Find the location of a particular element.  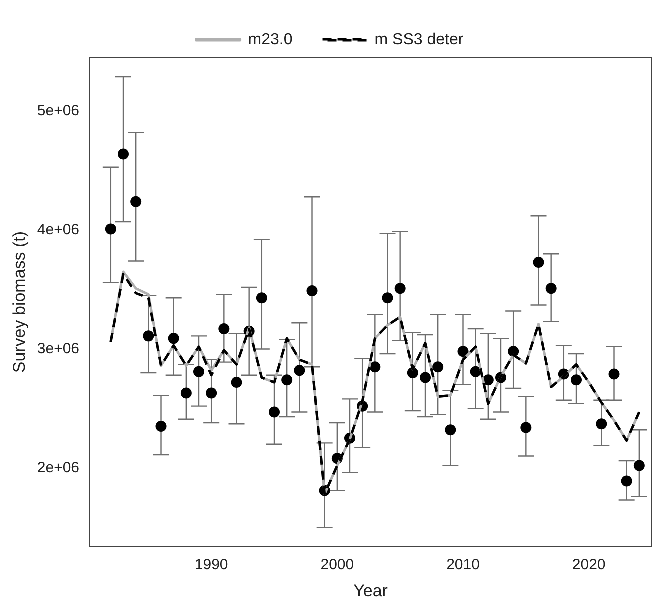

y-tick-label: 5e+06 is located at coordinates (58, 111).